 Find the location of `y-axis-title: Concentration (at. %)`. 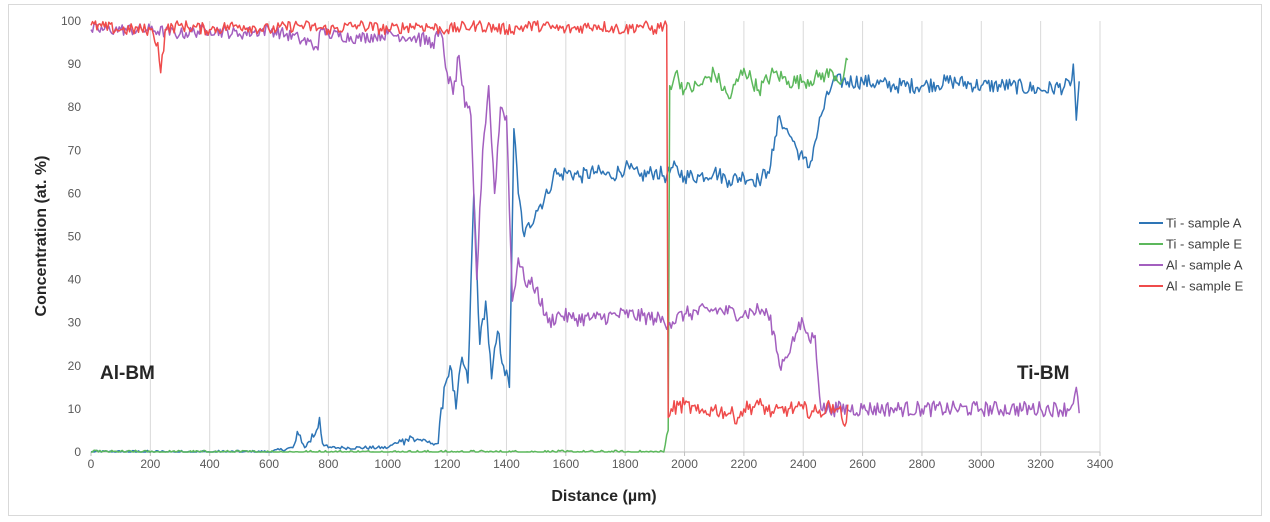

y-axis-title: Concentration (at. %) is located at coordinates (41, 236).